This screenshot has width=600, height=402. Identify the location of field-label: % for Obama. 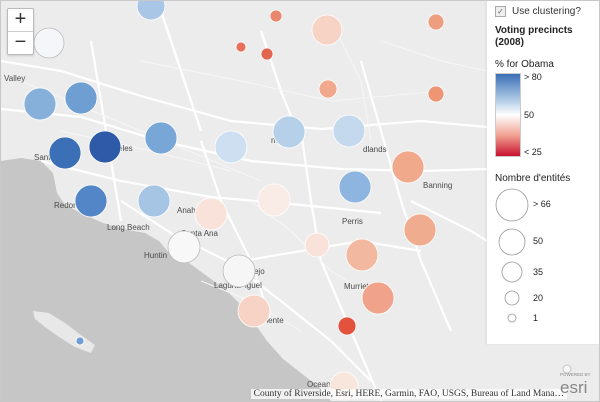
(524, 64).